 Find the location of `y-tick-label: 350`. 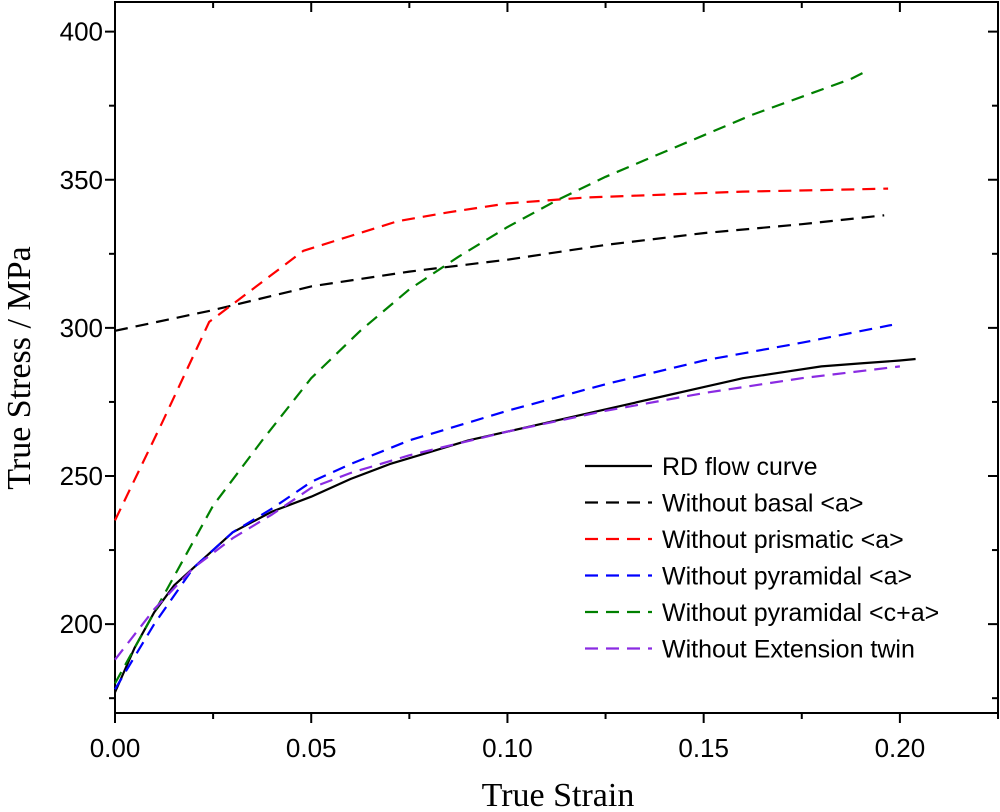

y-tick-label: 350 is located at coordinates (81, 180).